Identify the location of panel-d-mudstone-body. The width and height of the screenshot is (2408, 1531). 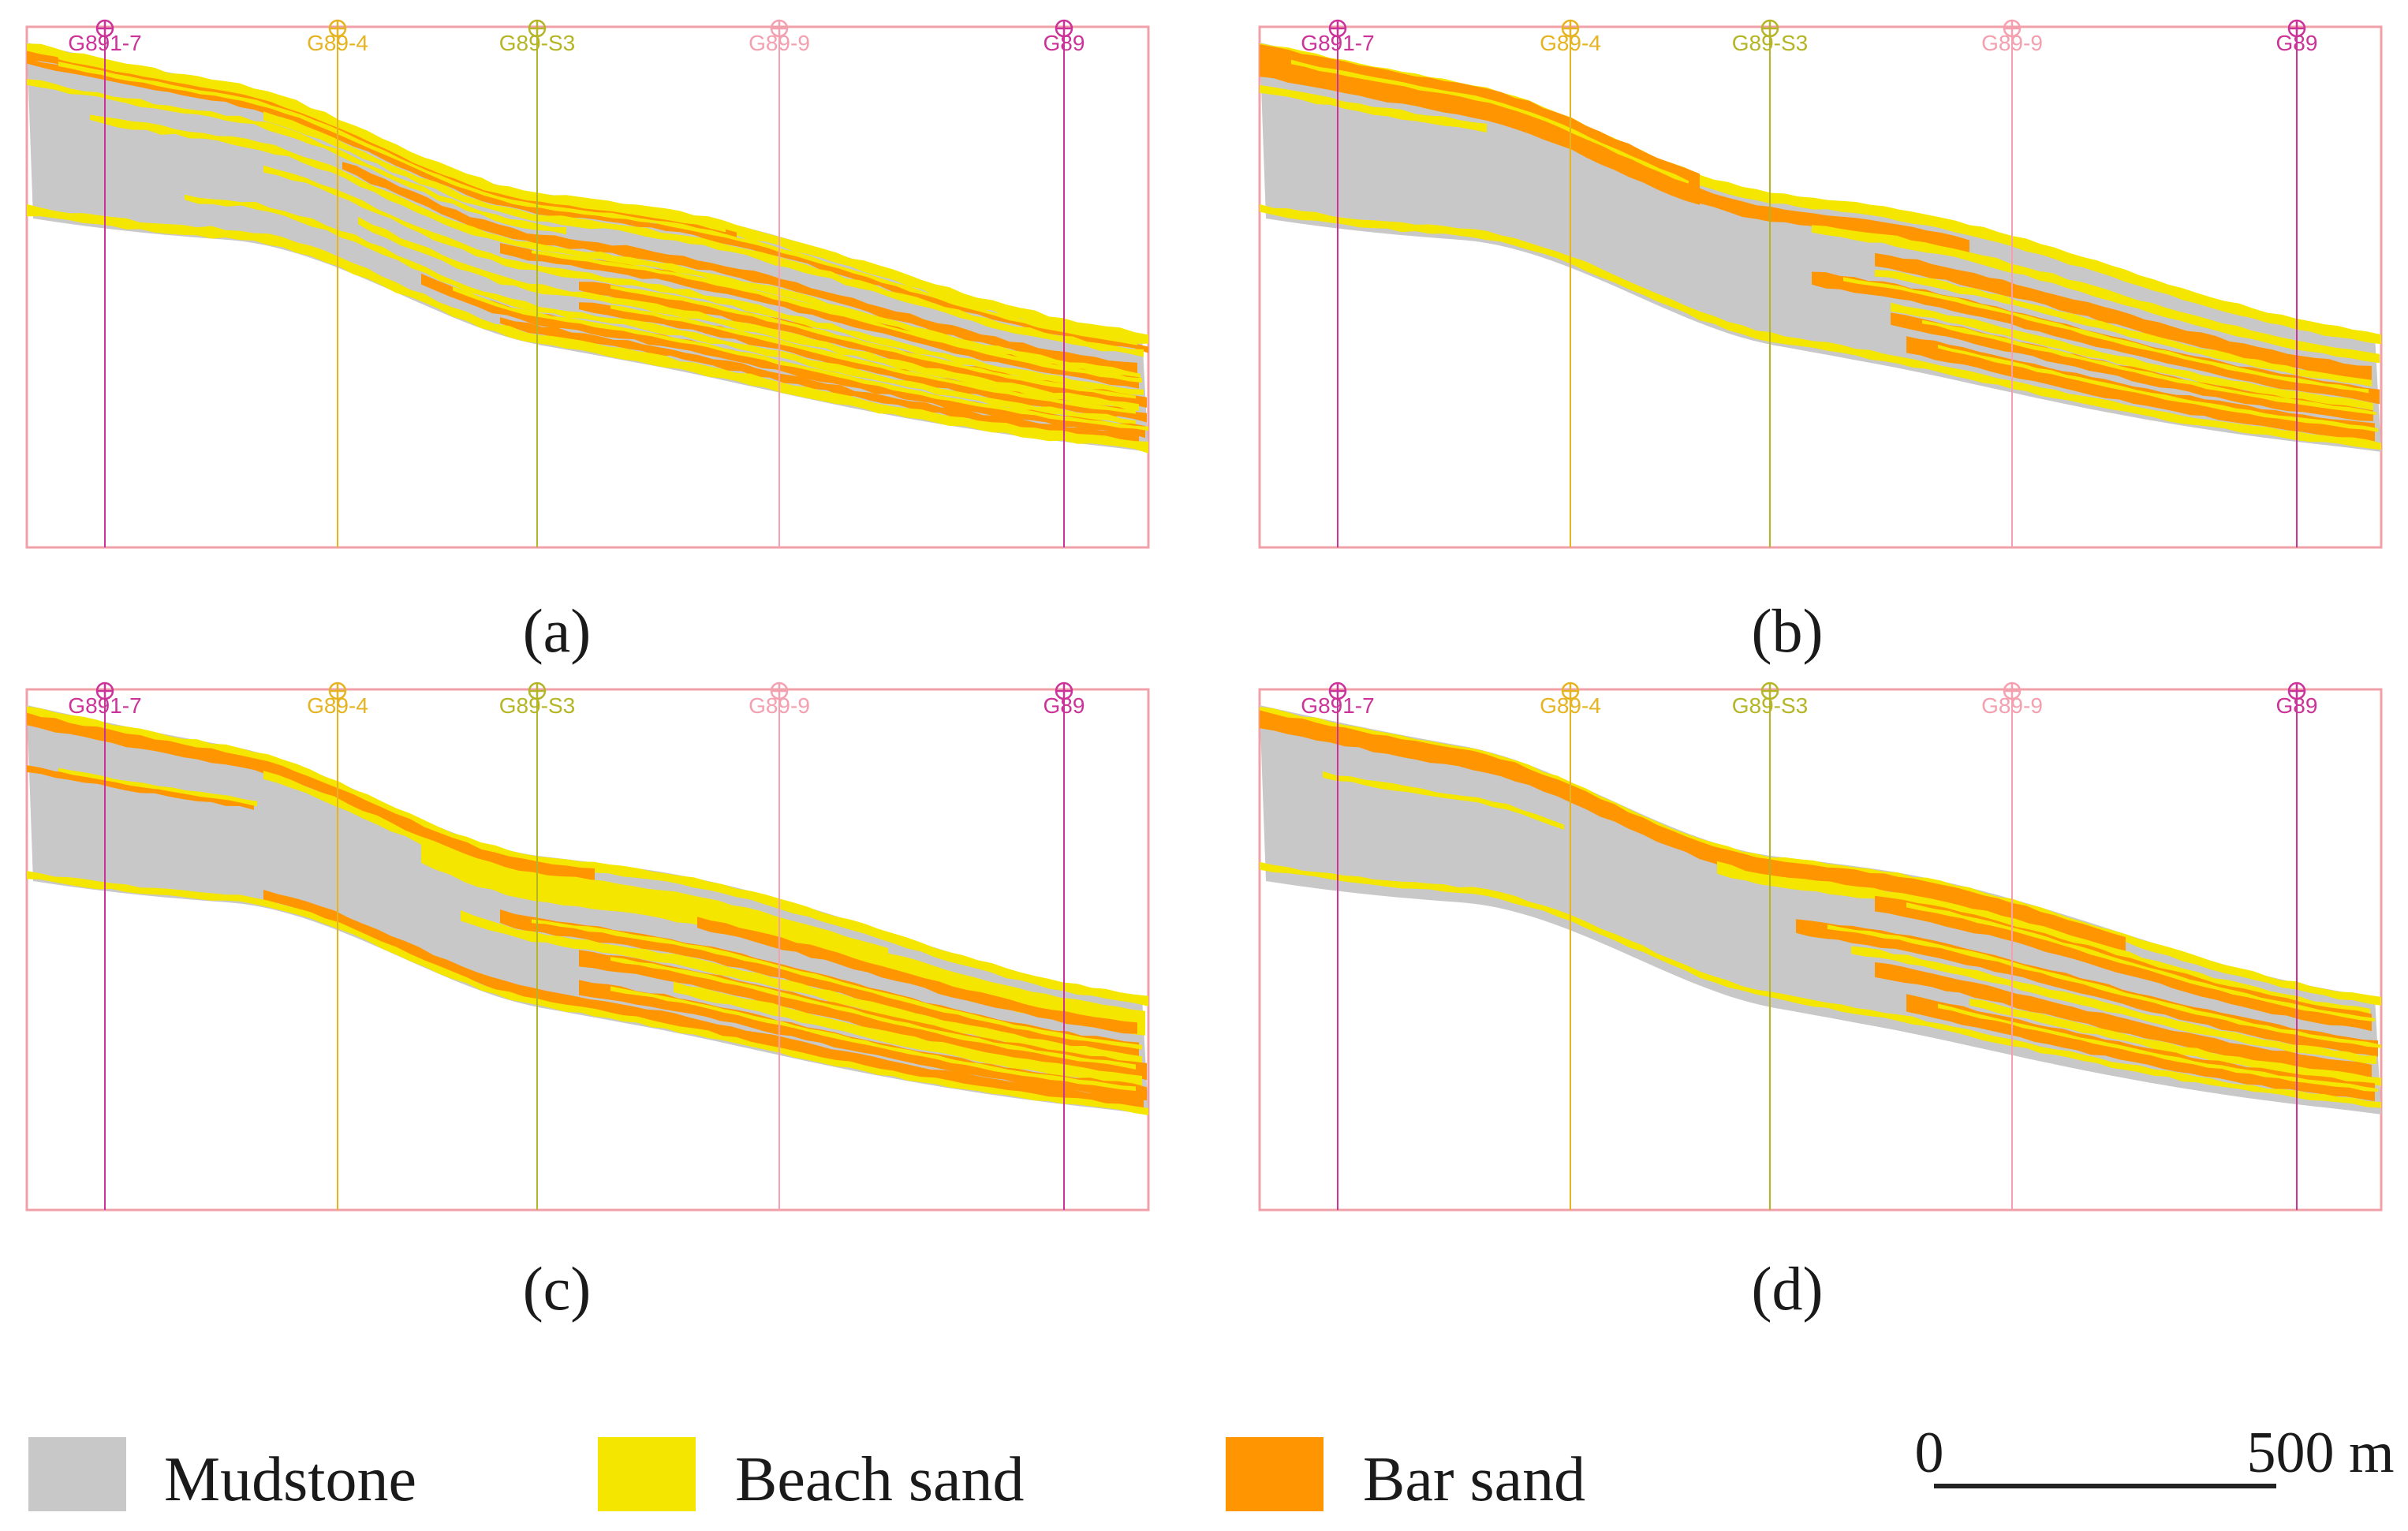
(1820, 910).